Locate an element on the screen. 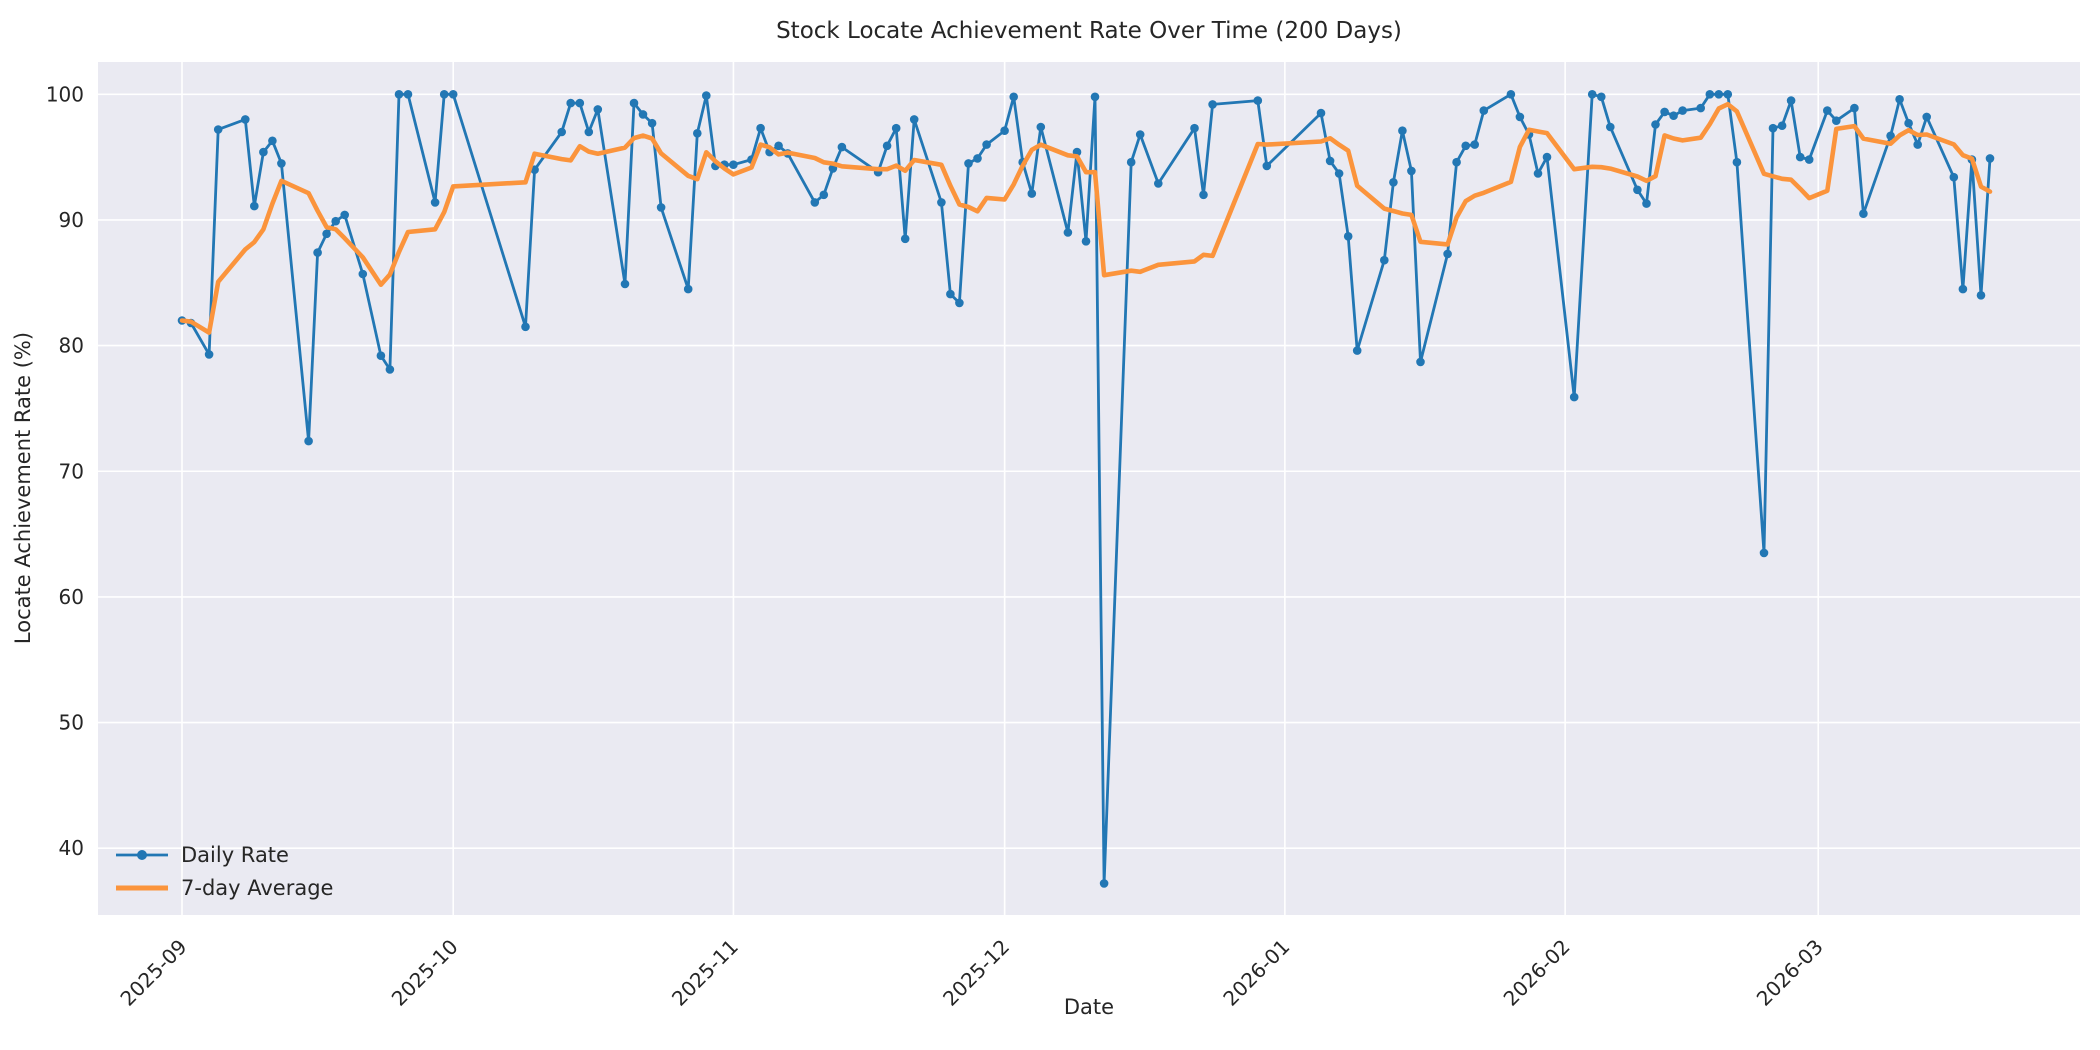 The width and height of the screenshot is (2100, 1050). svg-text: 50 is located at coordinates (71, 723).